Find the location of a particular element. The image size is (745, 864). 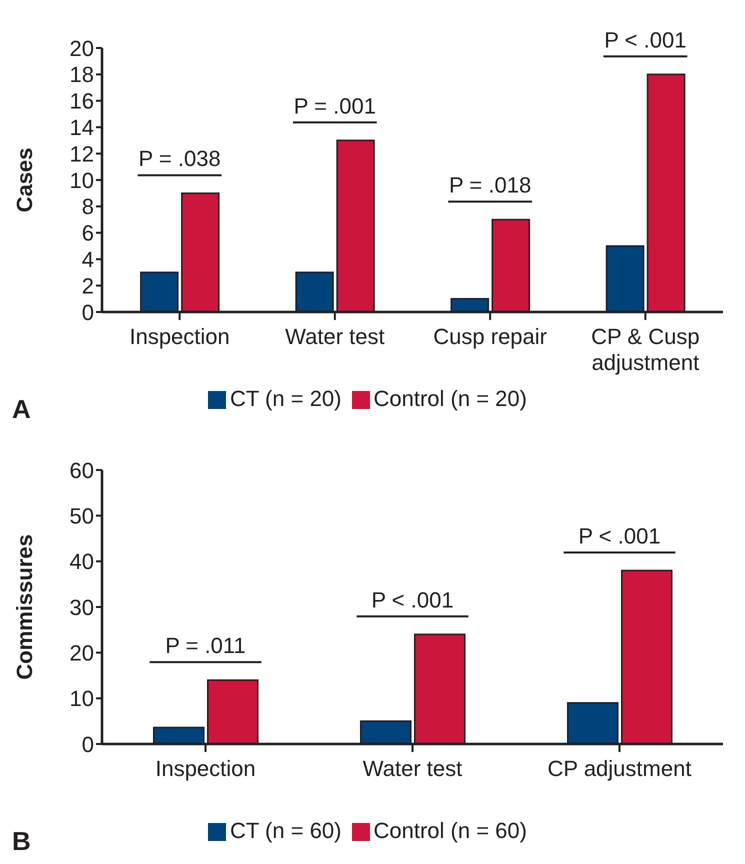

annotation: P = .001 is located at coordinates (335, 105).